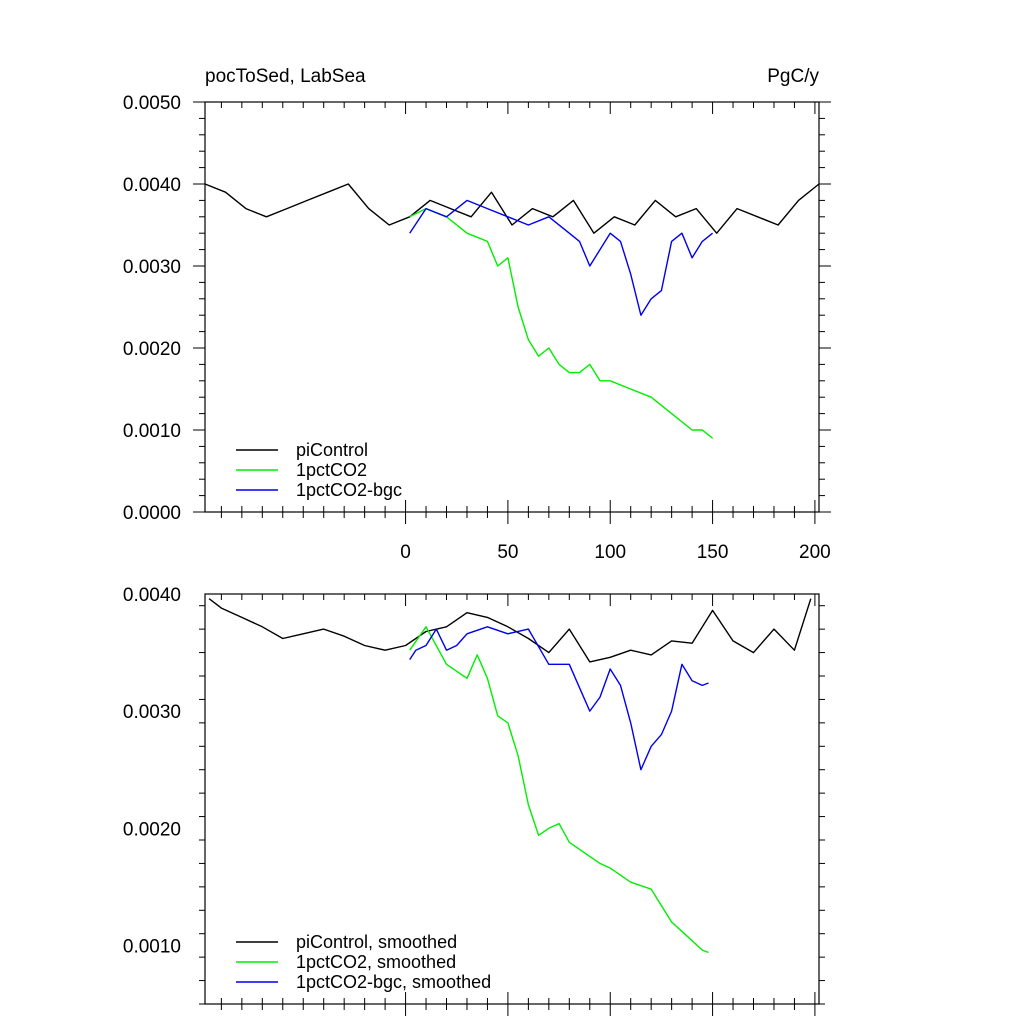 The height and width of the screenshot is (1024, 1024). What do you see at coordinates (713, 552) in the screenshot?
I see `x-tick-label: 150` at bounding box center [713, 552].